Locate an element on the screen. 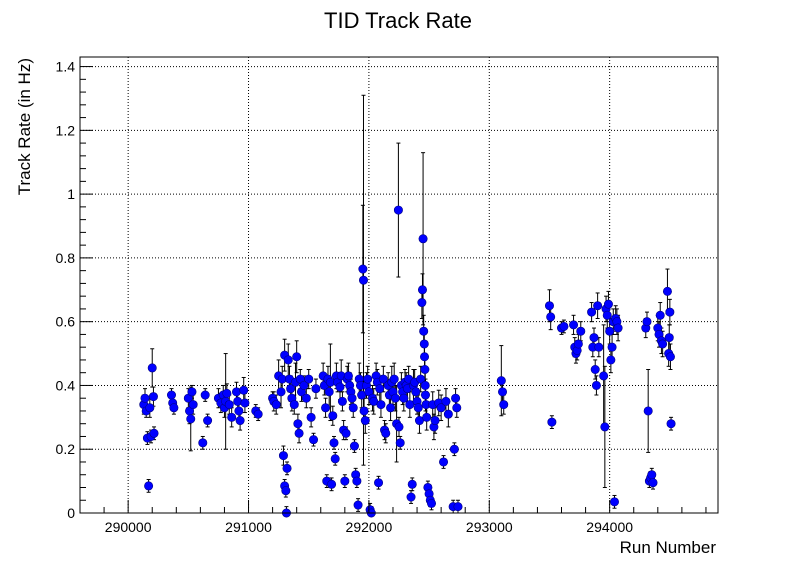 This screenshot has width=798, height=576. x-tick-label: 294000 is located at coordinates (609, 527).